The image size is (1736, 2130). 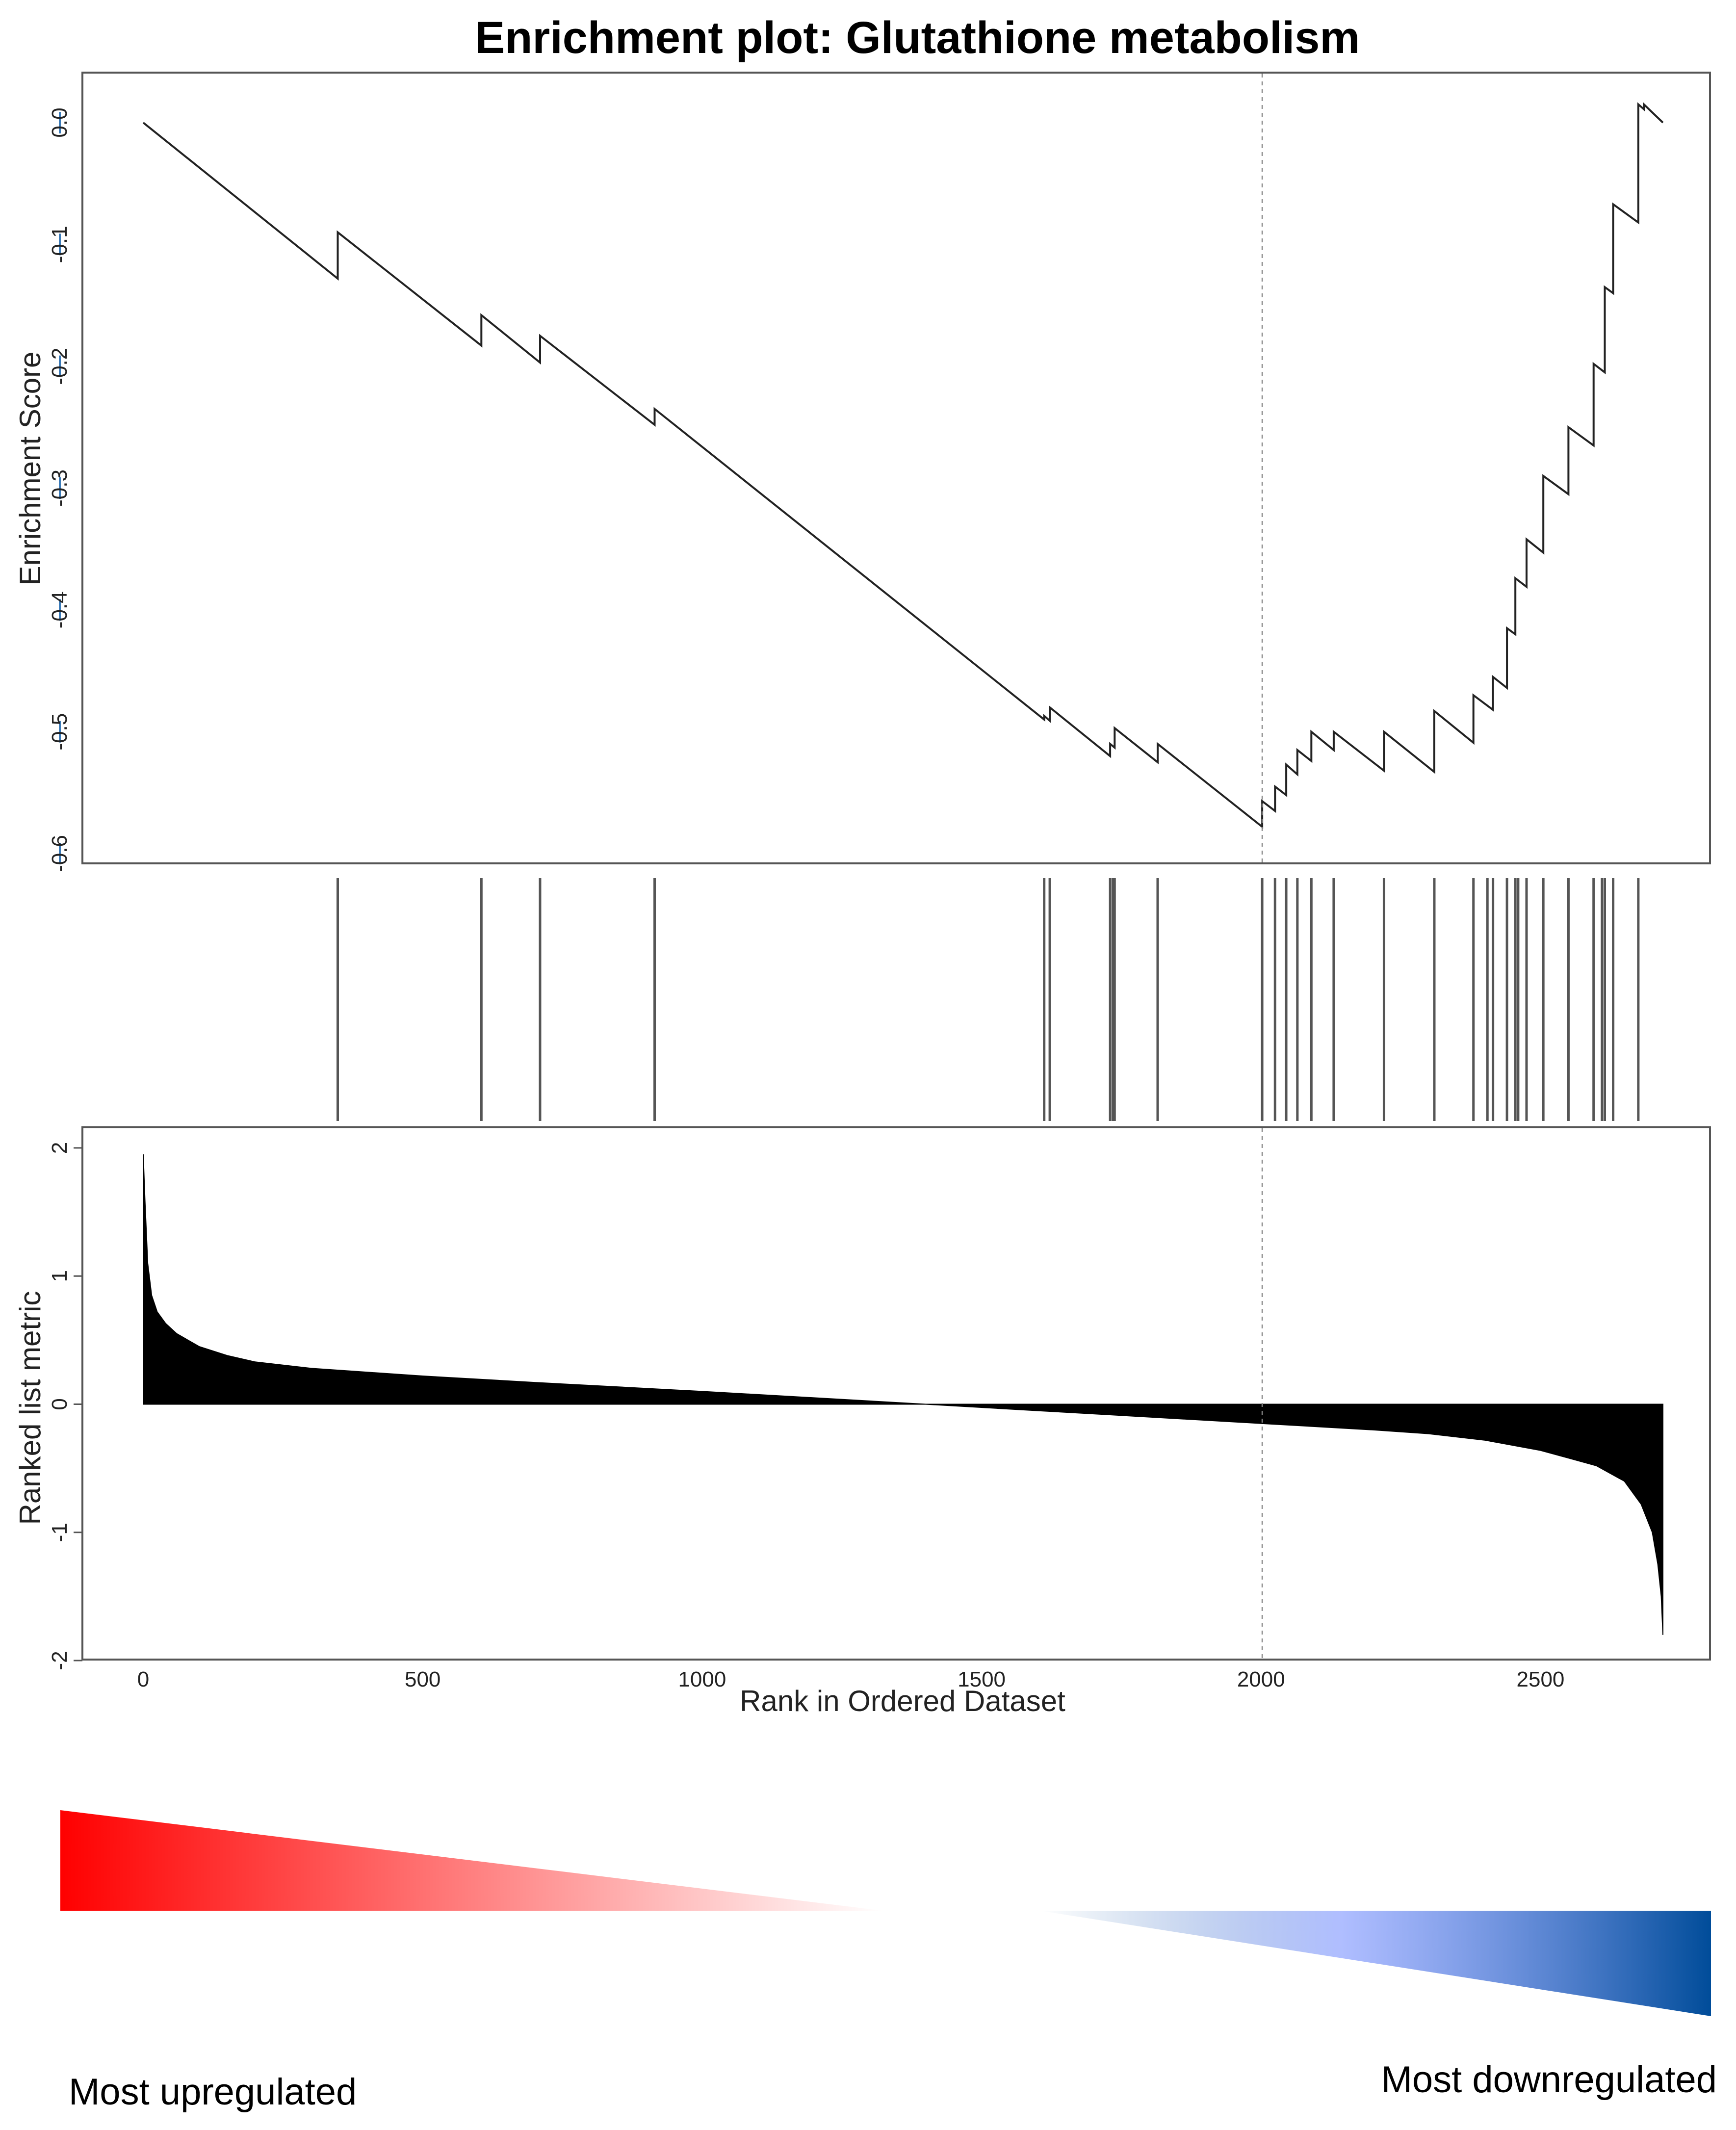 I want to click on es-y-ticks: 0.0 -0.1 -0.2 -0.3 -0.4 -0.5 -0.6, so click(x=60, y=489).